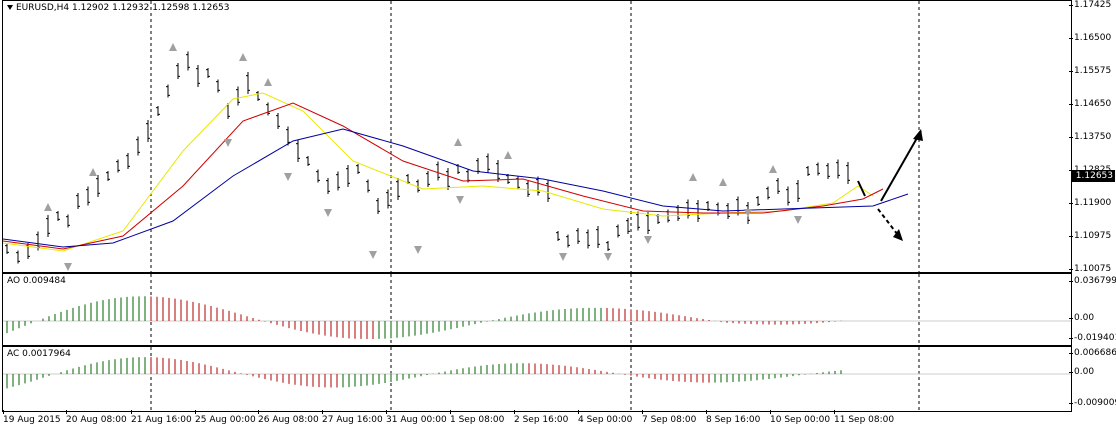  I want to click on time-tick: 20 Aug 08:00, so click(96, 417).